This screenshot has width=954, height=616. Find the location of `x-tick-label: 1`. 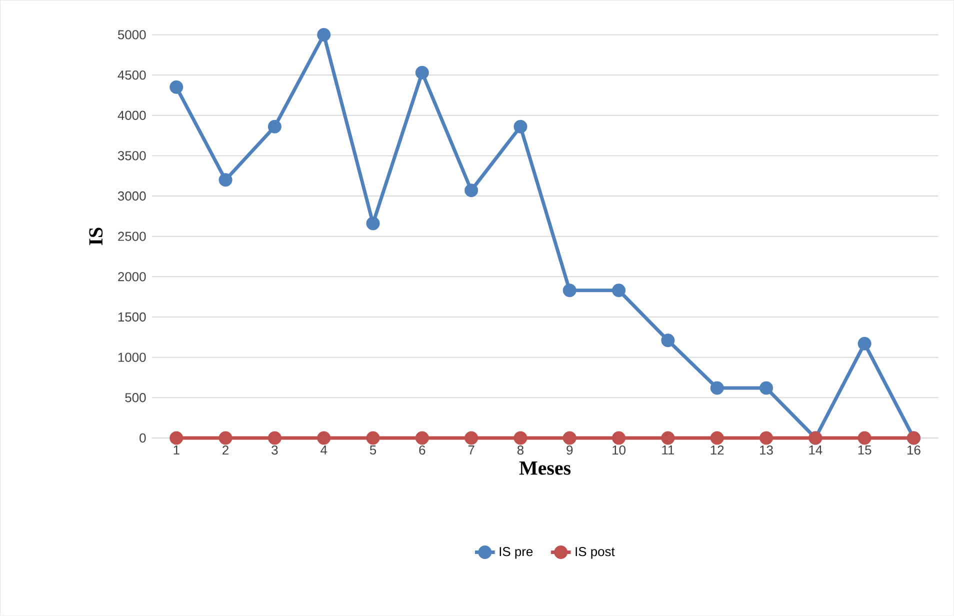

x-tick-label: 1 is located at coordinates (177, 450).